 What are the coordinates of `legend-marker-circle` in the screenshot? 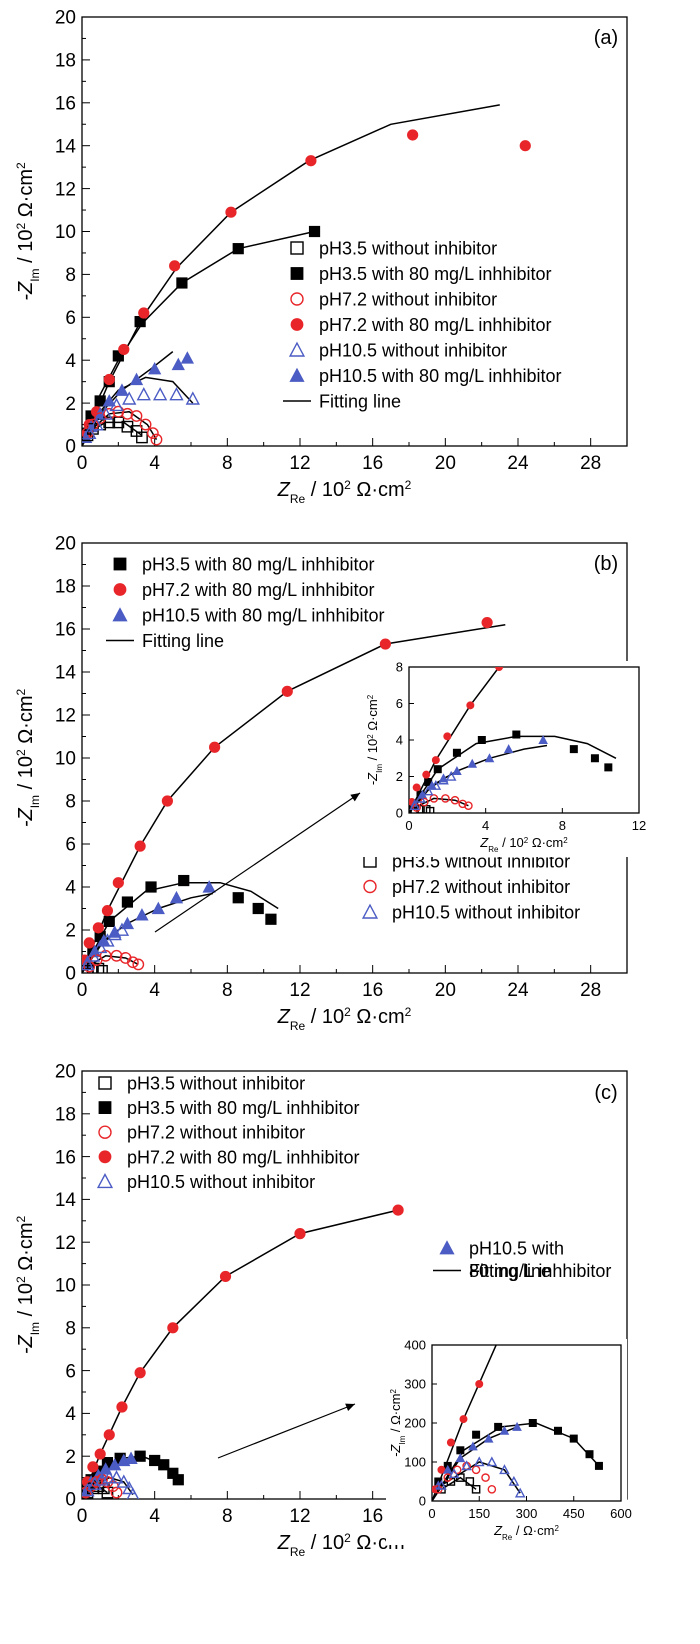 It's located at (105, 1157).